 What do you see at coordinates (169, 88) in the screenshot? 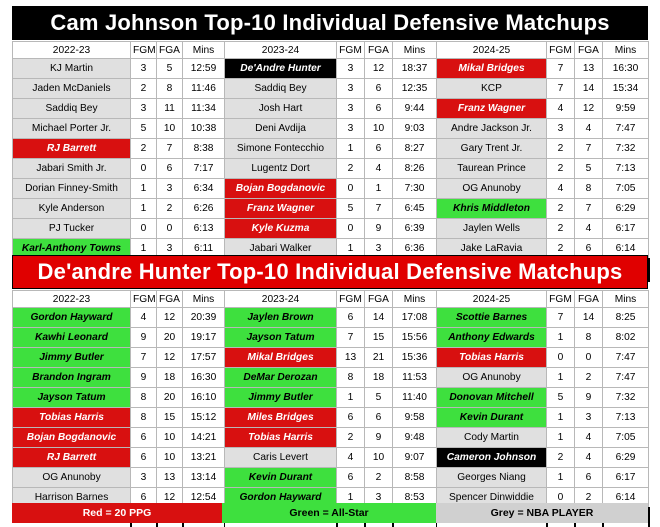
I see `fga-cell: 8` at bounding box center [169, 88].